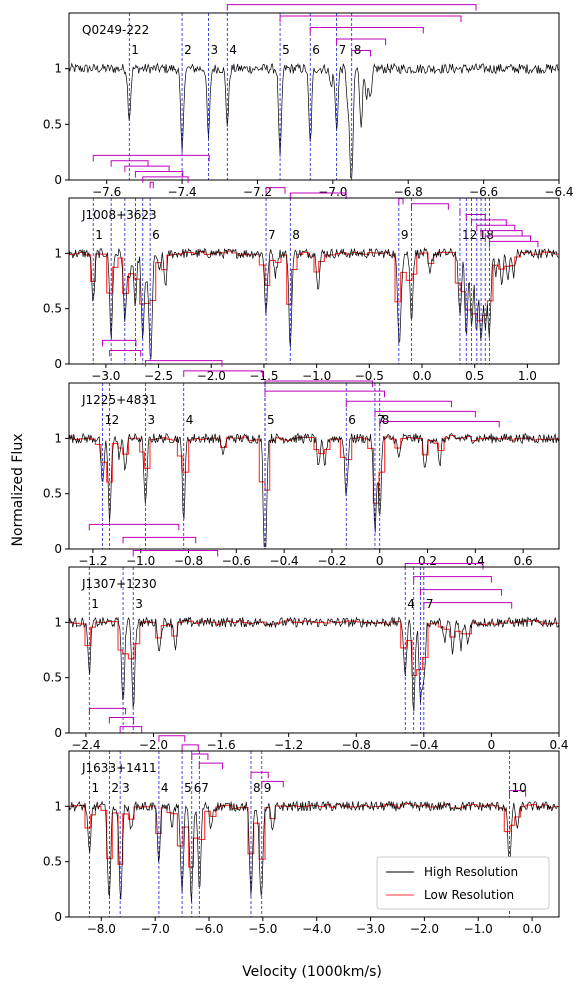 The width and height of the screenshot is (581, 997). I want to click on panel-title: J1225+4831, so click(119, 400).